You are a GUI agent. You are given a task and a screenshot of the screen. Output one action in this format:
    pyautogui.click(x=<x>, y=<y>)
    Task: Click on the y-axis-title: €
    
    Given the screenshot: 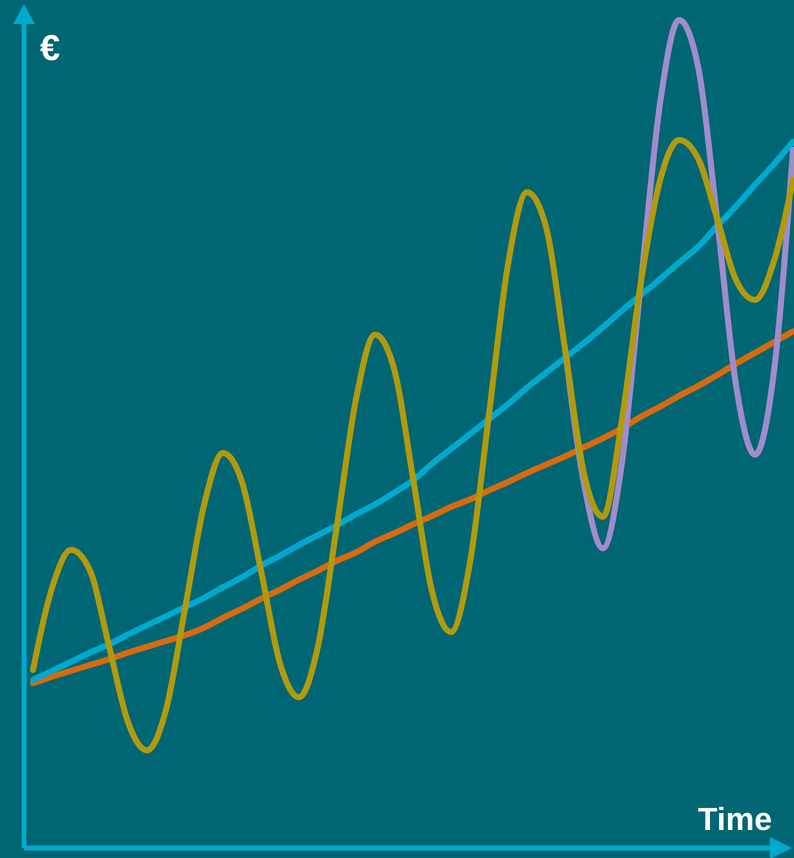 What is the action you would take?
    pyautogui.click(x=50, y=47)
    